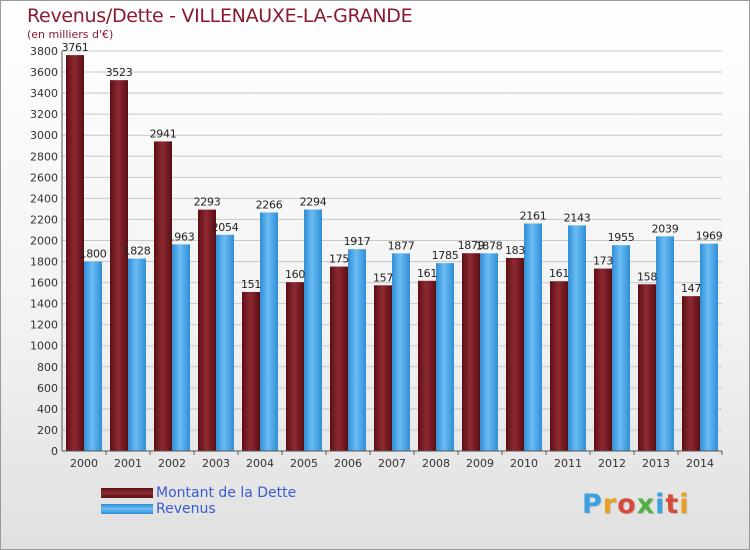 This screenshot has height=550, width=750. What do you see at coordinates (577, 217) in the screenshot?
I see `data-label-revenus: 2143` at bounding box center [577, 217].